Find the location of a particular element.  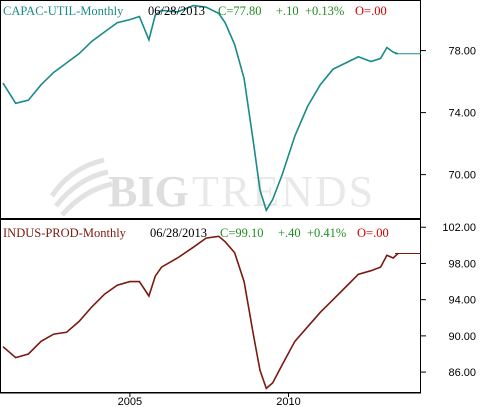

capac-util-name: CAPAC-UTIL-Monthly is located at coordinates (63, 11).